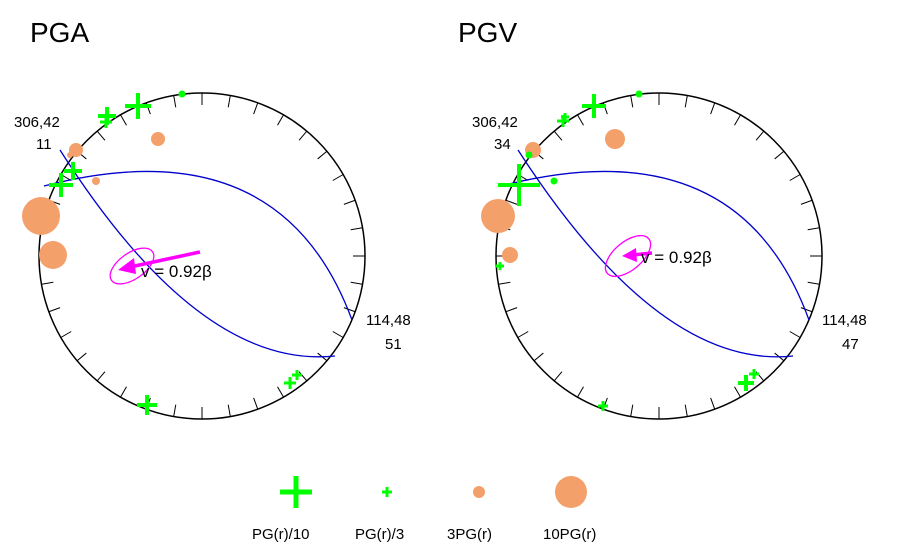  Describe the element at coordinates (387, 492) in the screenshot. I see `small-cross-icon` at that location.